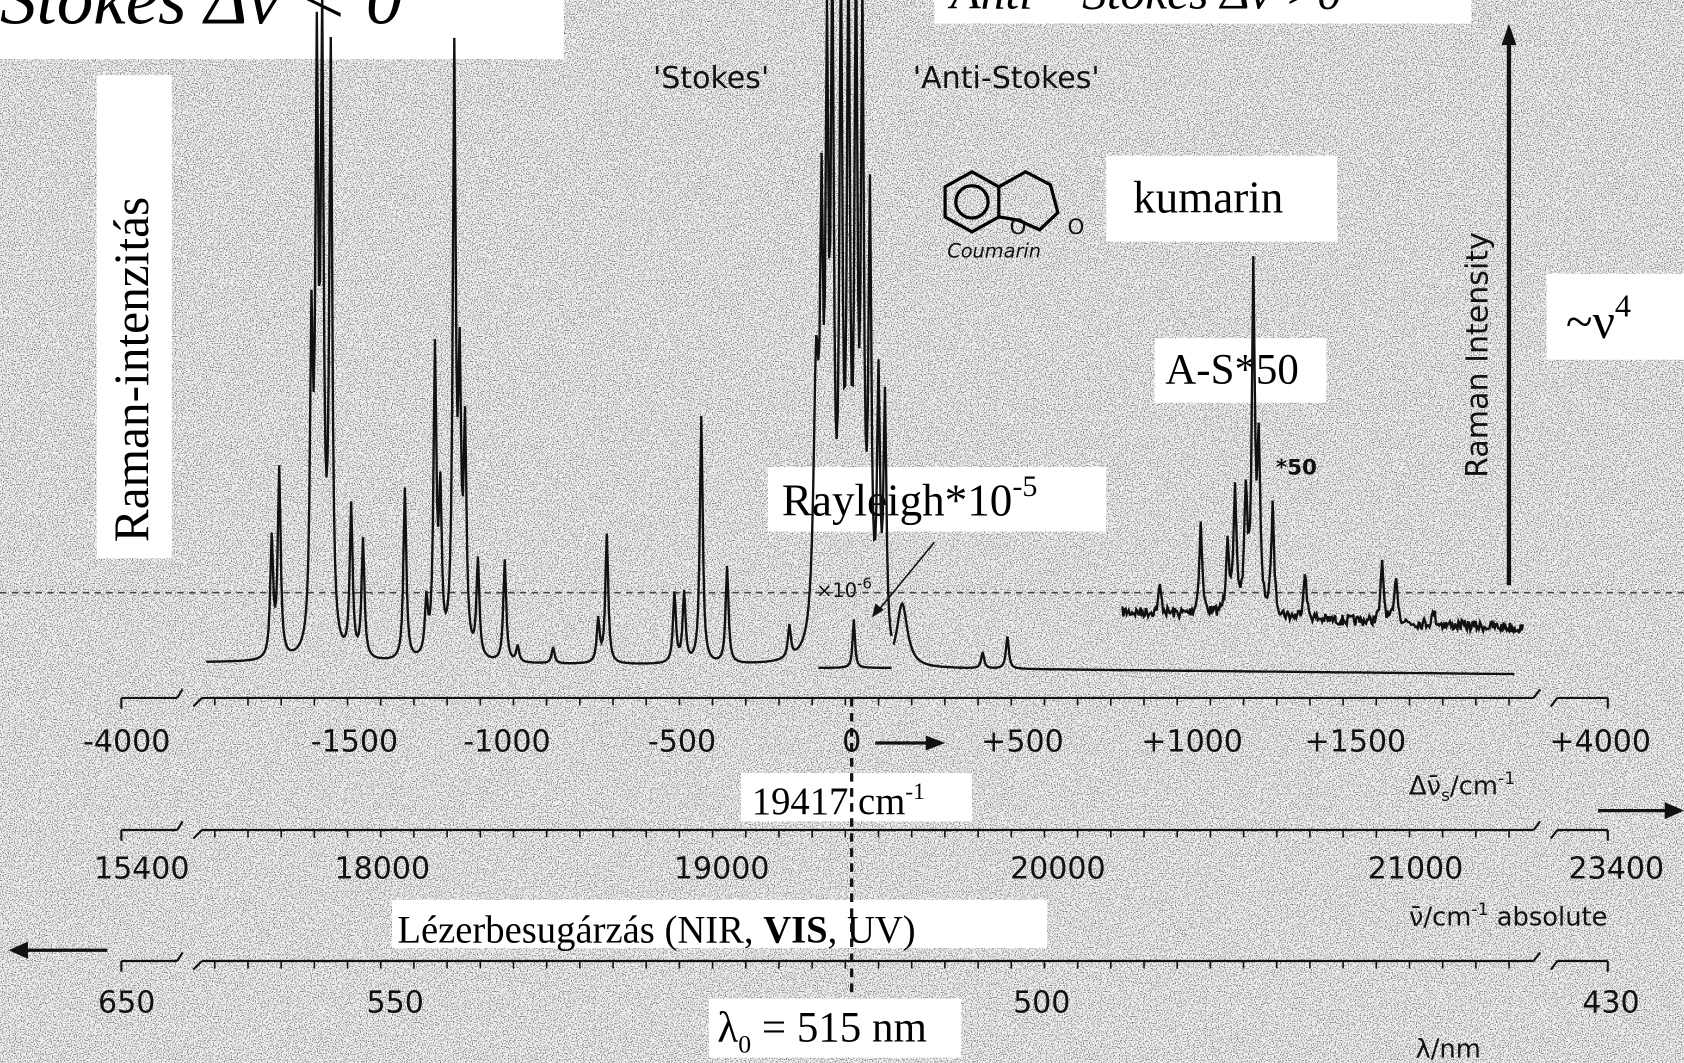  I want to click on superscript: 4, so click(1623, 306).